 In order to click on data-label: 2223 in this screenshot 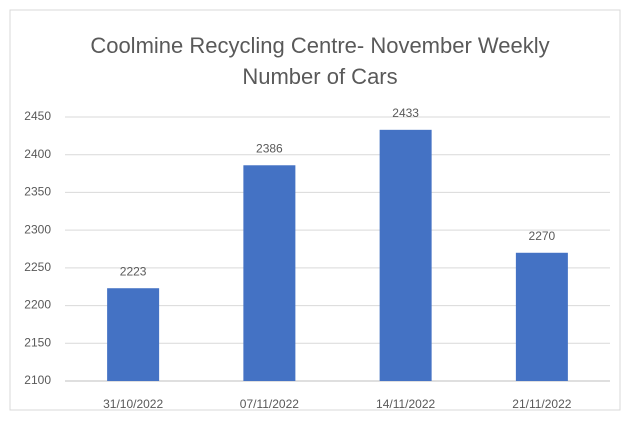, I will do `click(133, 271)`.